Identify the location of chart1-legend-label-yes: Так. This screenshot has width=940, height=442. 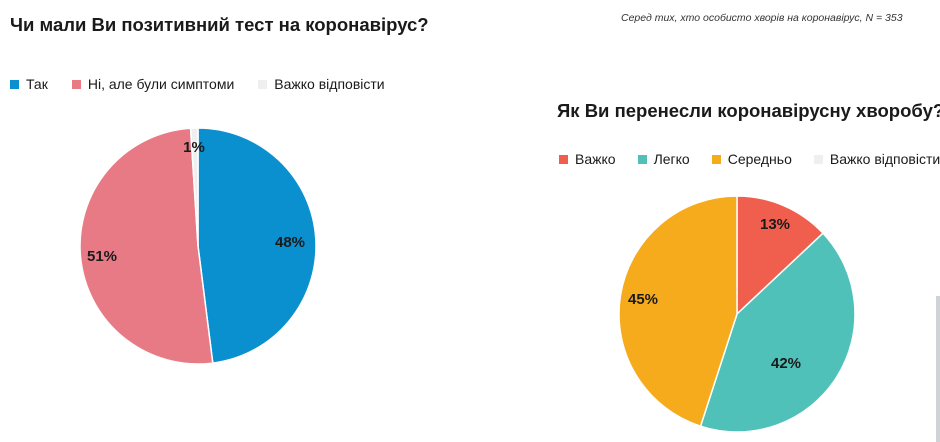
(37, 84).